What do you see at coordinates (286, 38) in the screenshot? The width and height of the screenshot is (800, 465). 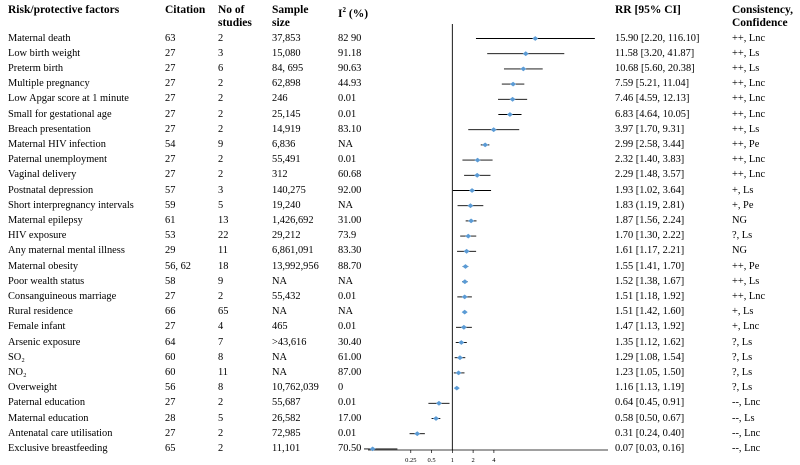 I see `sample-size-cell: 37,853` at bounding box center [286, 38].